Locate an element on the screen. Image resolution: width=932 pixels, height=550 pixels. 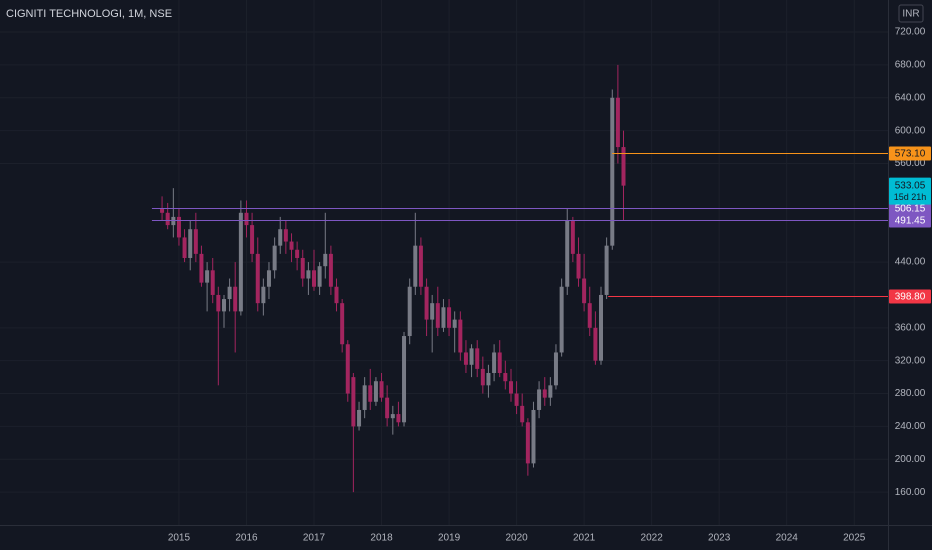
y-tick-label: 680.00 is located at coordinates (910, 65).